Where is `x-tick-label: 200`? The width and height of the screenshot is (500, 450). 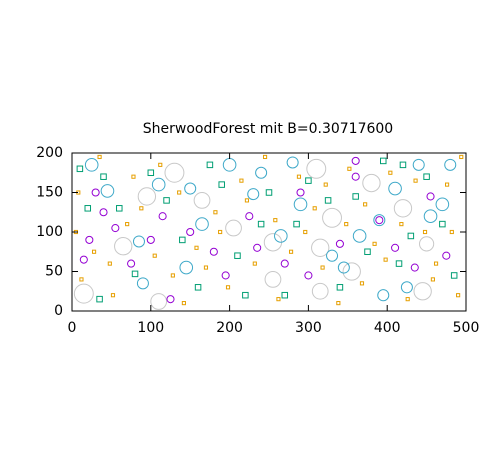
x-tick-label: 200 is located at coordinates (229, 328).